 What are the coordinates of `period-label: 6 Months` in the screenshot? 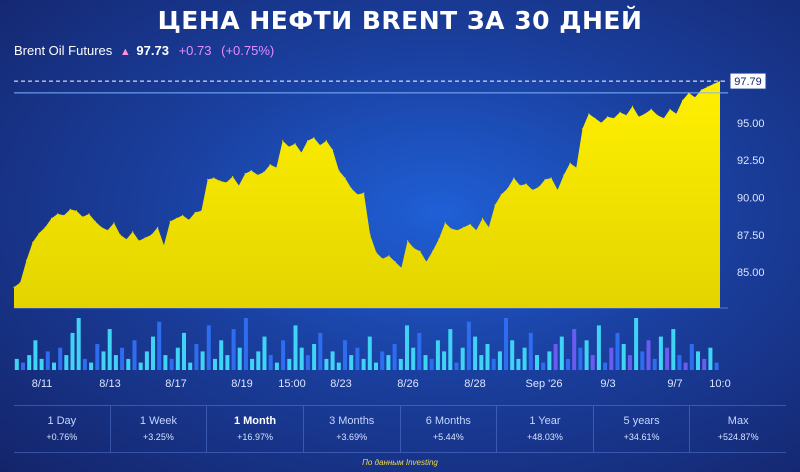 It's located at (448, 421).